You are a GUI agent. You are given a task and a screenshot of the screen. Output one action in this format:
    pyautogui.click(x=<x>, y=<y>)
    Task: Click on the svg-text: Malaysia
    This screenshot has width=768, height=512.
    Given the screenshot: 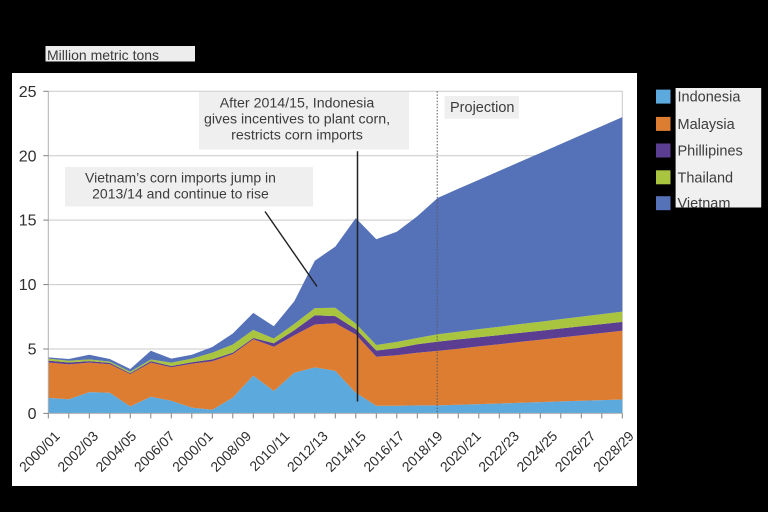 What is the action you would take?
    pyautogui.click(x=707, y=125)
    